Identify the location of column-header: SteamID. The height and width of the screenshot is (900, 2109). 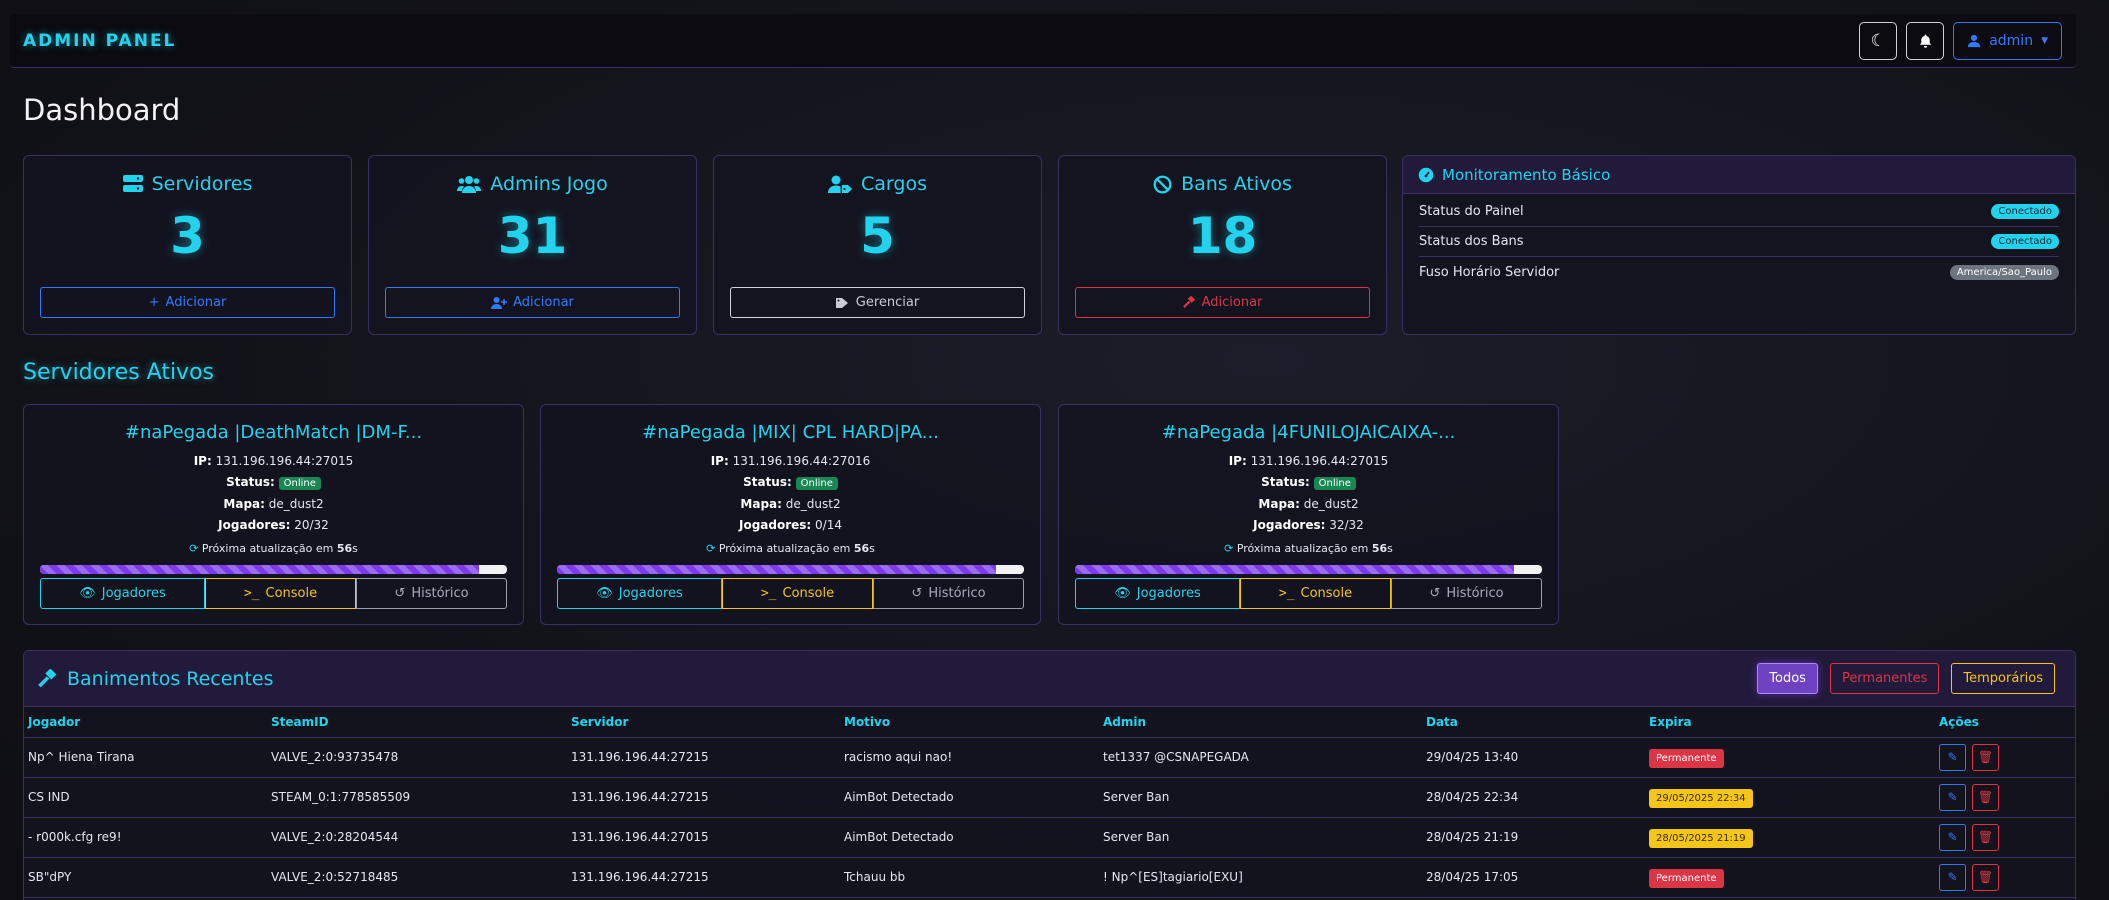
(417, 722).